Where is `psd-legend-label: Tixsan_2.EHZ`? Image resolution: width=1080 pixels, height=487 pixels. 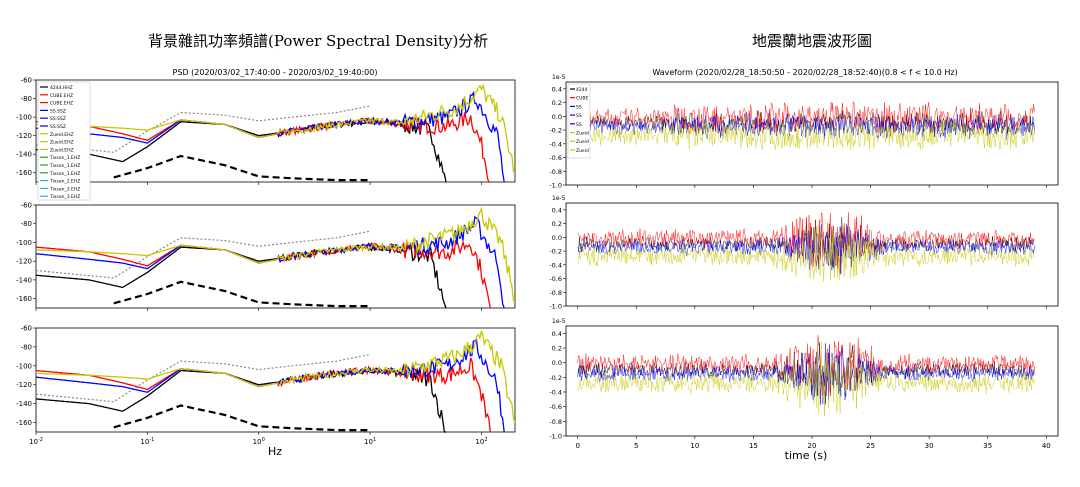
psd-legend-label: Tixsan_2.EHZ is located at coordinates (64, 182).